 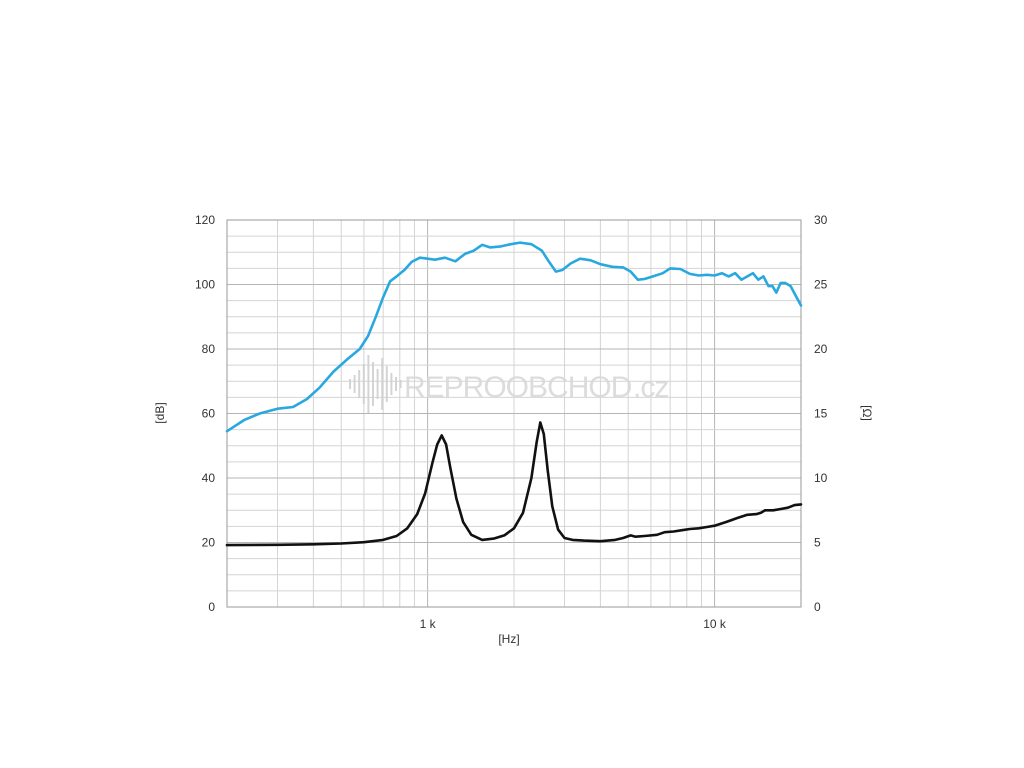 I want to click on x-axis-label: [Hz], so click(x=508, y=639).